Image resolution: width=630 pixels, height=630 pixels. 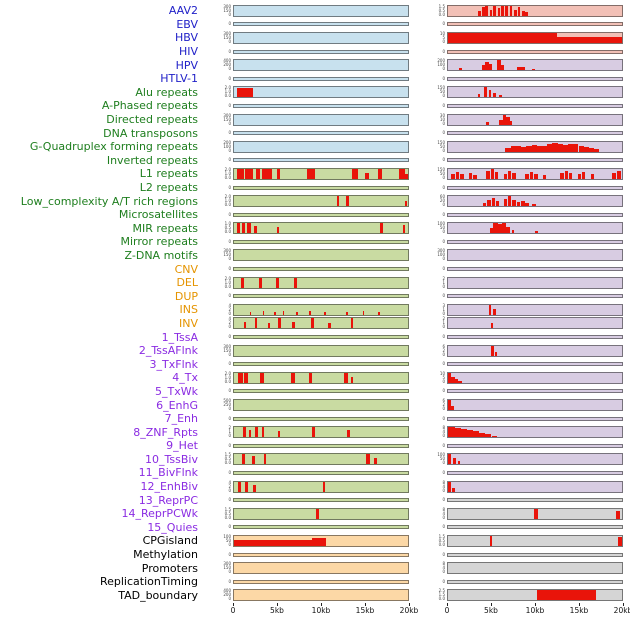 What do you see at coordinates (227, 455) in the screenshot?
I see `y-tick-label: 1.5` at bounding box center [227, 455].